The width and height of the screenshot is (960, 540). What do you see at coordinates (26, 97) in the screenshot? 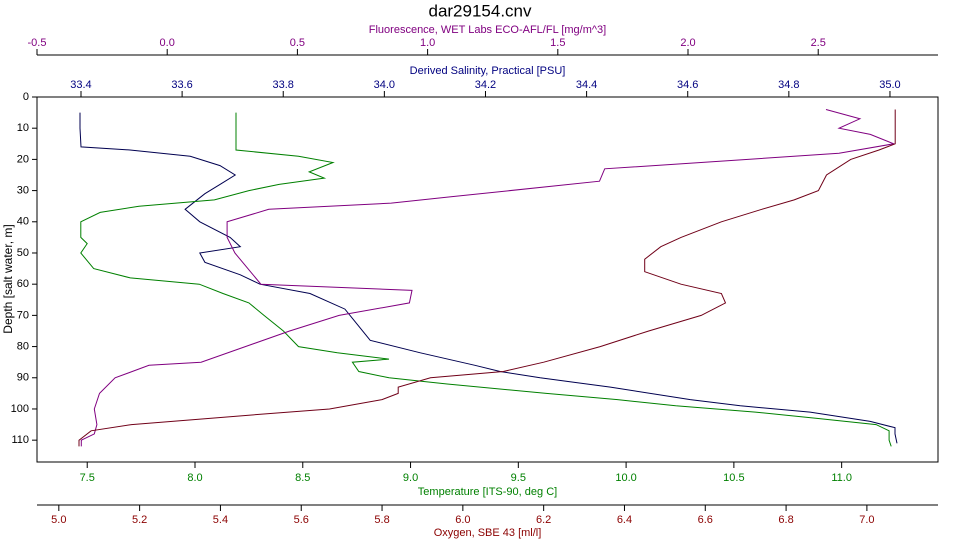
I see `y-tick-label: 0` at bounding box center [26, 97].